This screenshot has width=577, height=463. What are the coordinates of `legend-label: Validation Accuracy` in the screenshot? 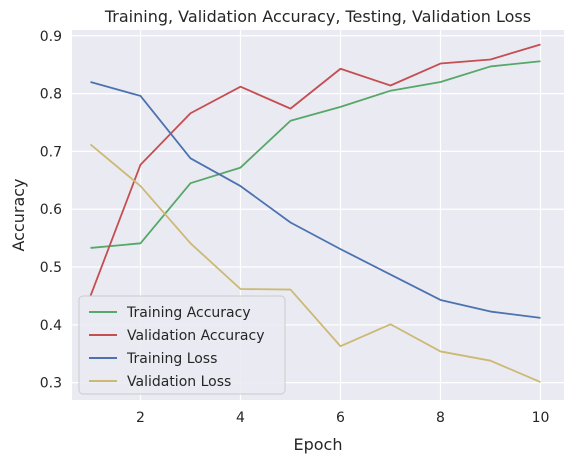 It's located at (196, 336).